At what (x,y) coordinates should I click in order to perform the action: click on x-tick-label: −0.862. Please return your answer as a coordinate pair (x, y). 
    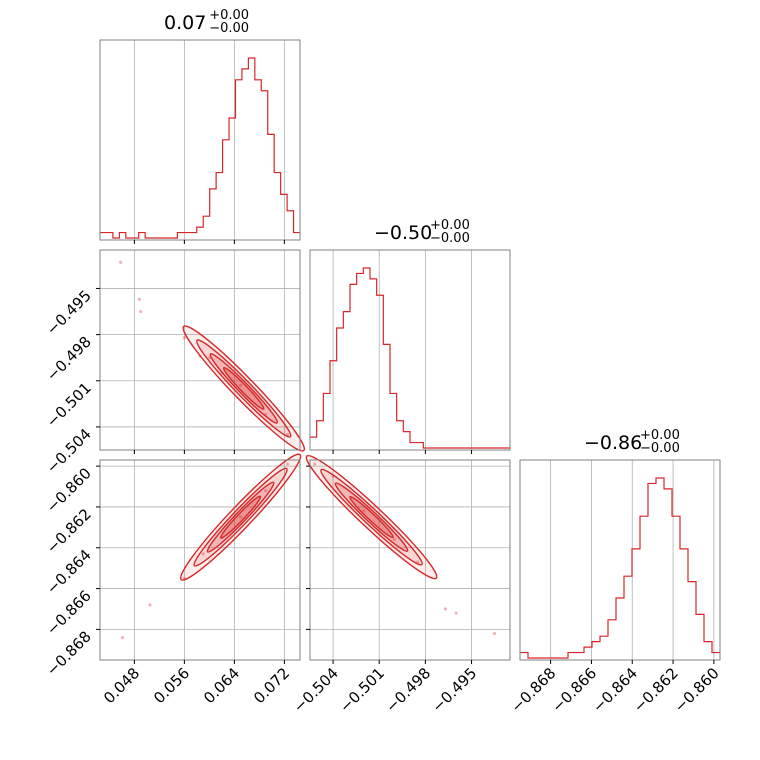
    Looking at the image, I should click on (656, 690).